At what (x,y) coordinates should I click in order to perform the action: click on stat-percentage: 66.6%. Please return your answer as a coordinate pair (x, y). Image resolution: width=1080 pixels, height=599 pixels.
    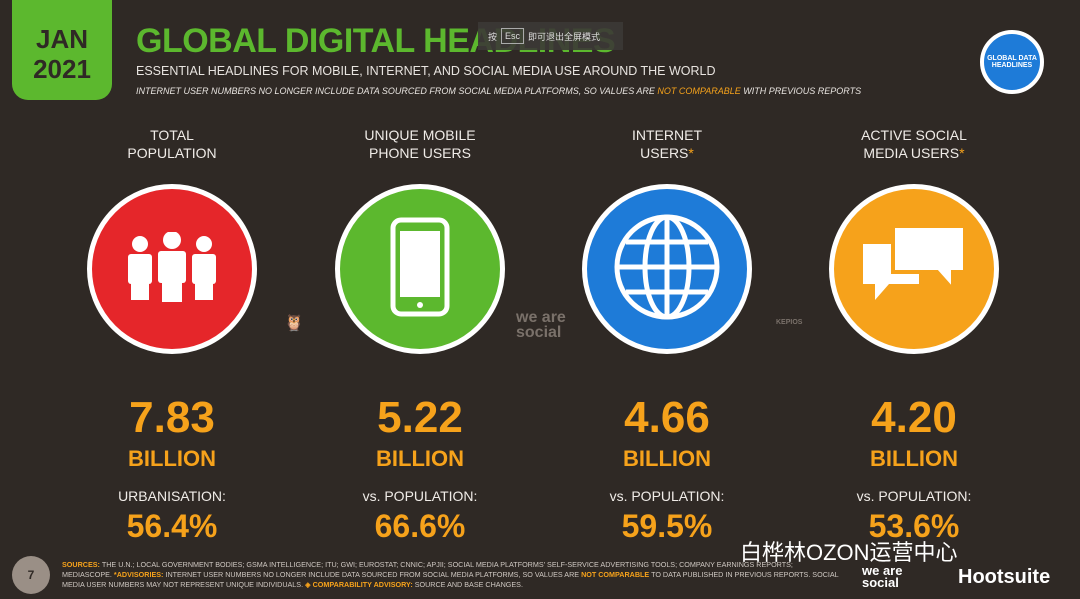
    Looking at the image, I should click on (420, 526).